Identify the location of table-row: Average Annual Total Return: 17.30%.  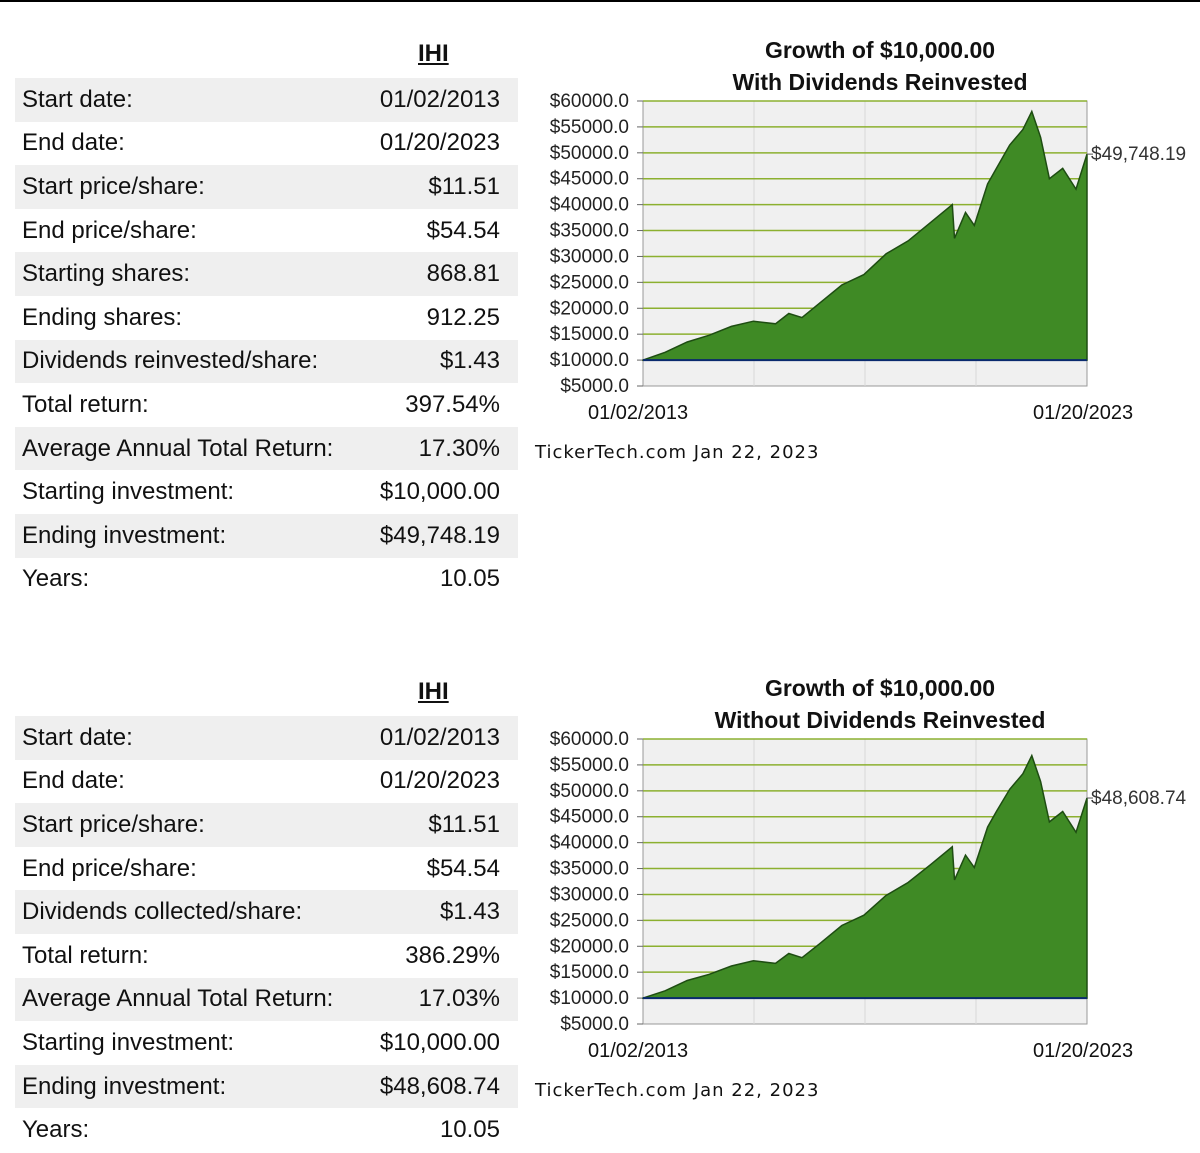
(266, 448).